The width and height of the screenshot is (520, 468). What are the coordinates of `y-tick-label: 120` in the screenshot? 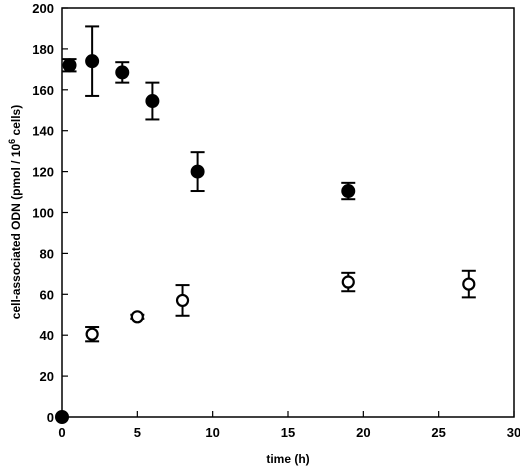 It's located at (43, 172).